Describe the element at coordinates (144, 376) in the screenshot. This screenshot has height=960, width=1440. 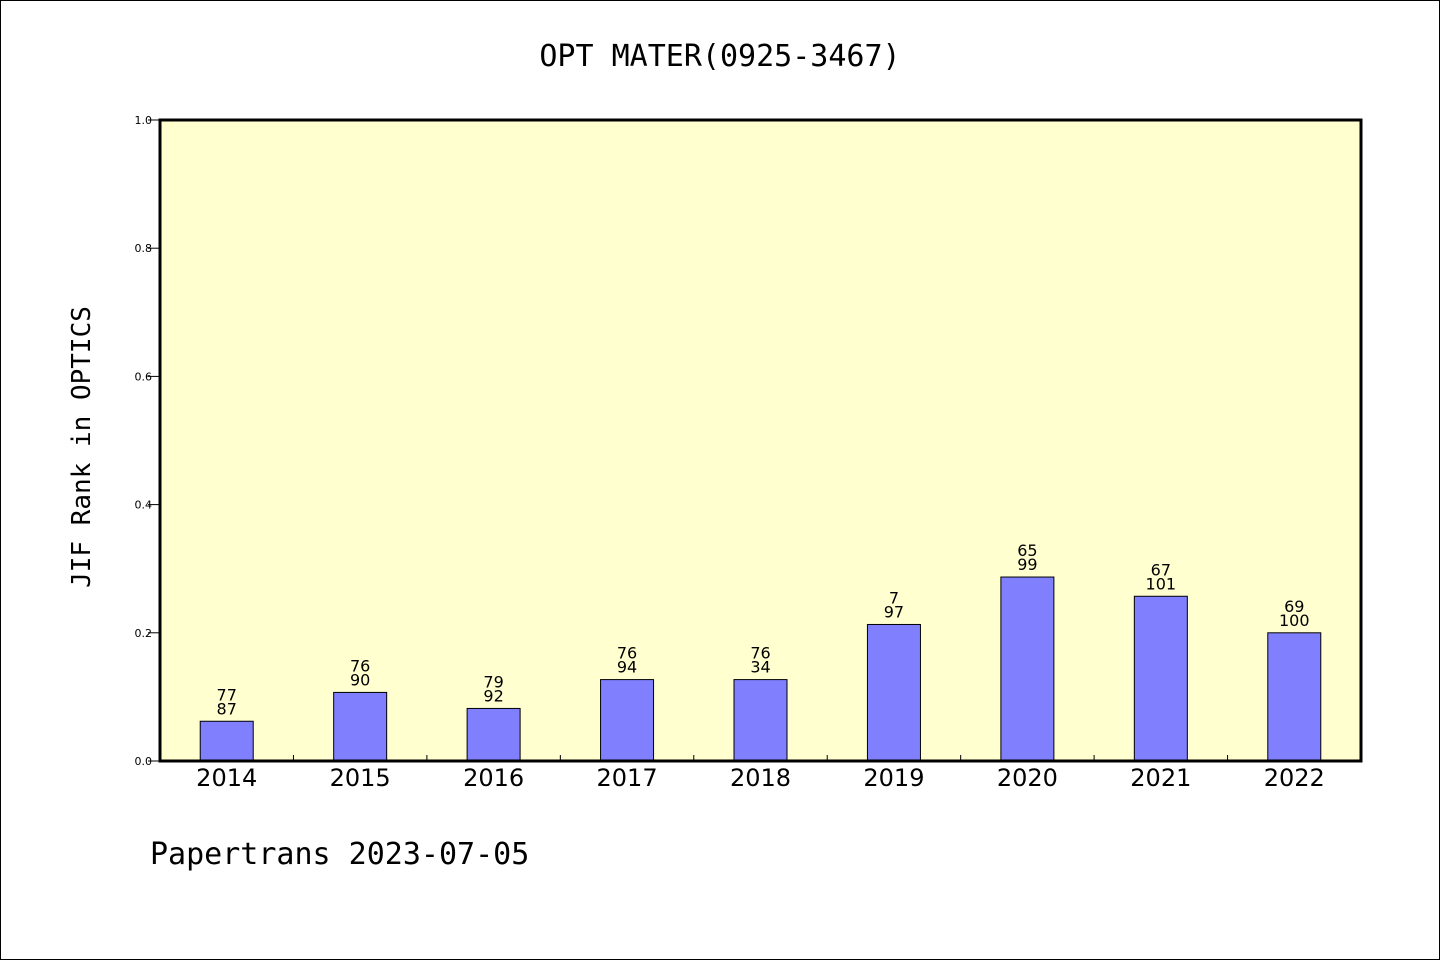
I see `y-tick-label: 0.6` at that location.